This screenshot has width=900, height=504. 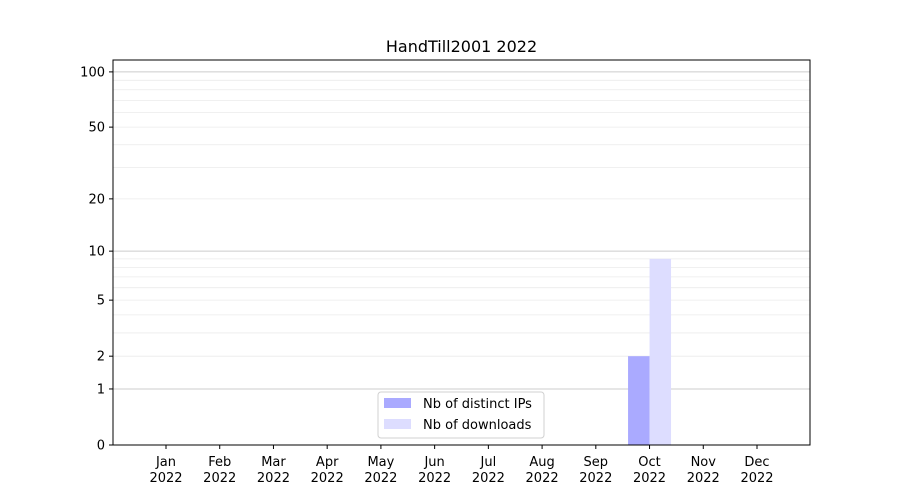 I want to click on bars, so click(x=650, y=351).